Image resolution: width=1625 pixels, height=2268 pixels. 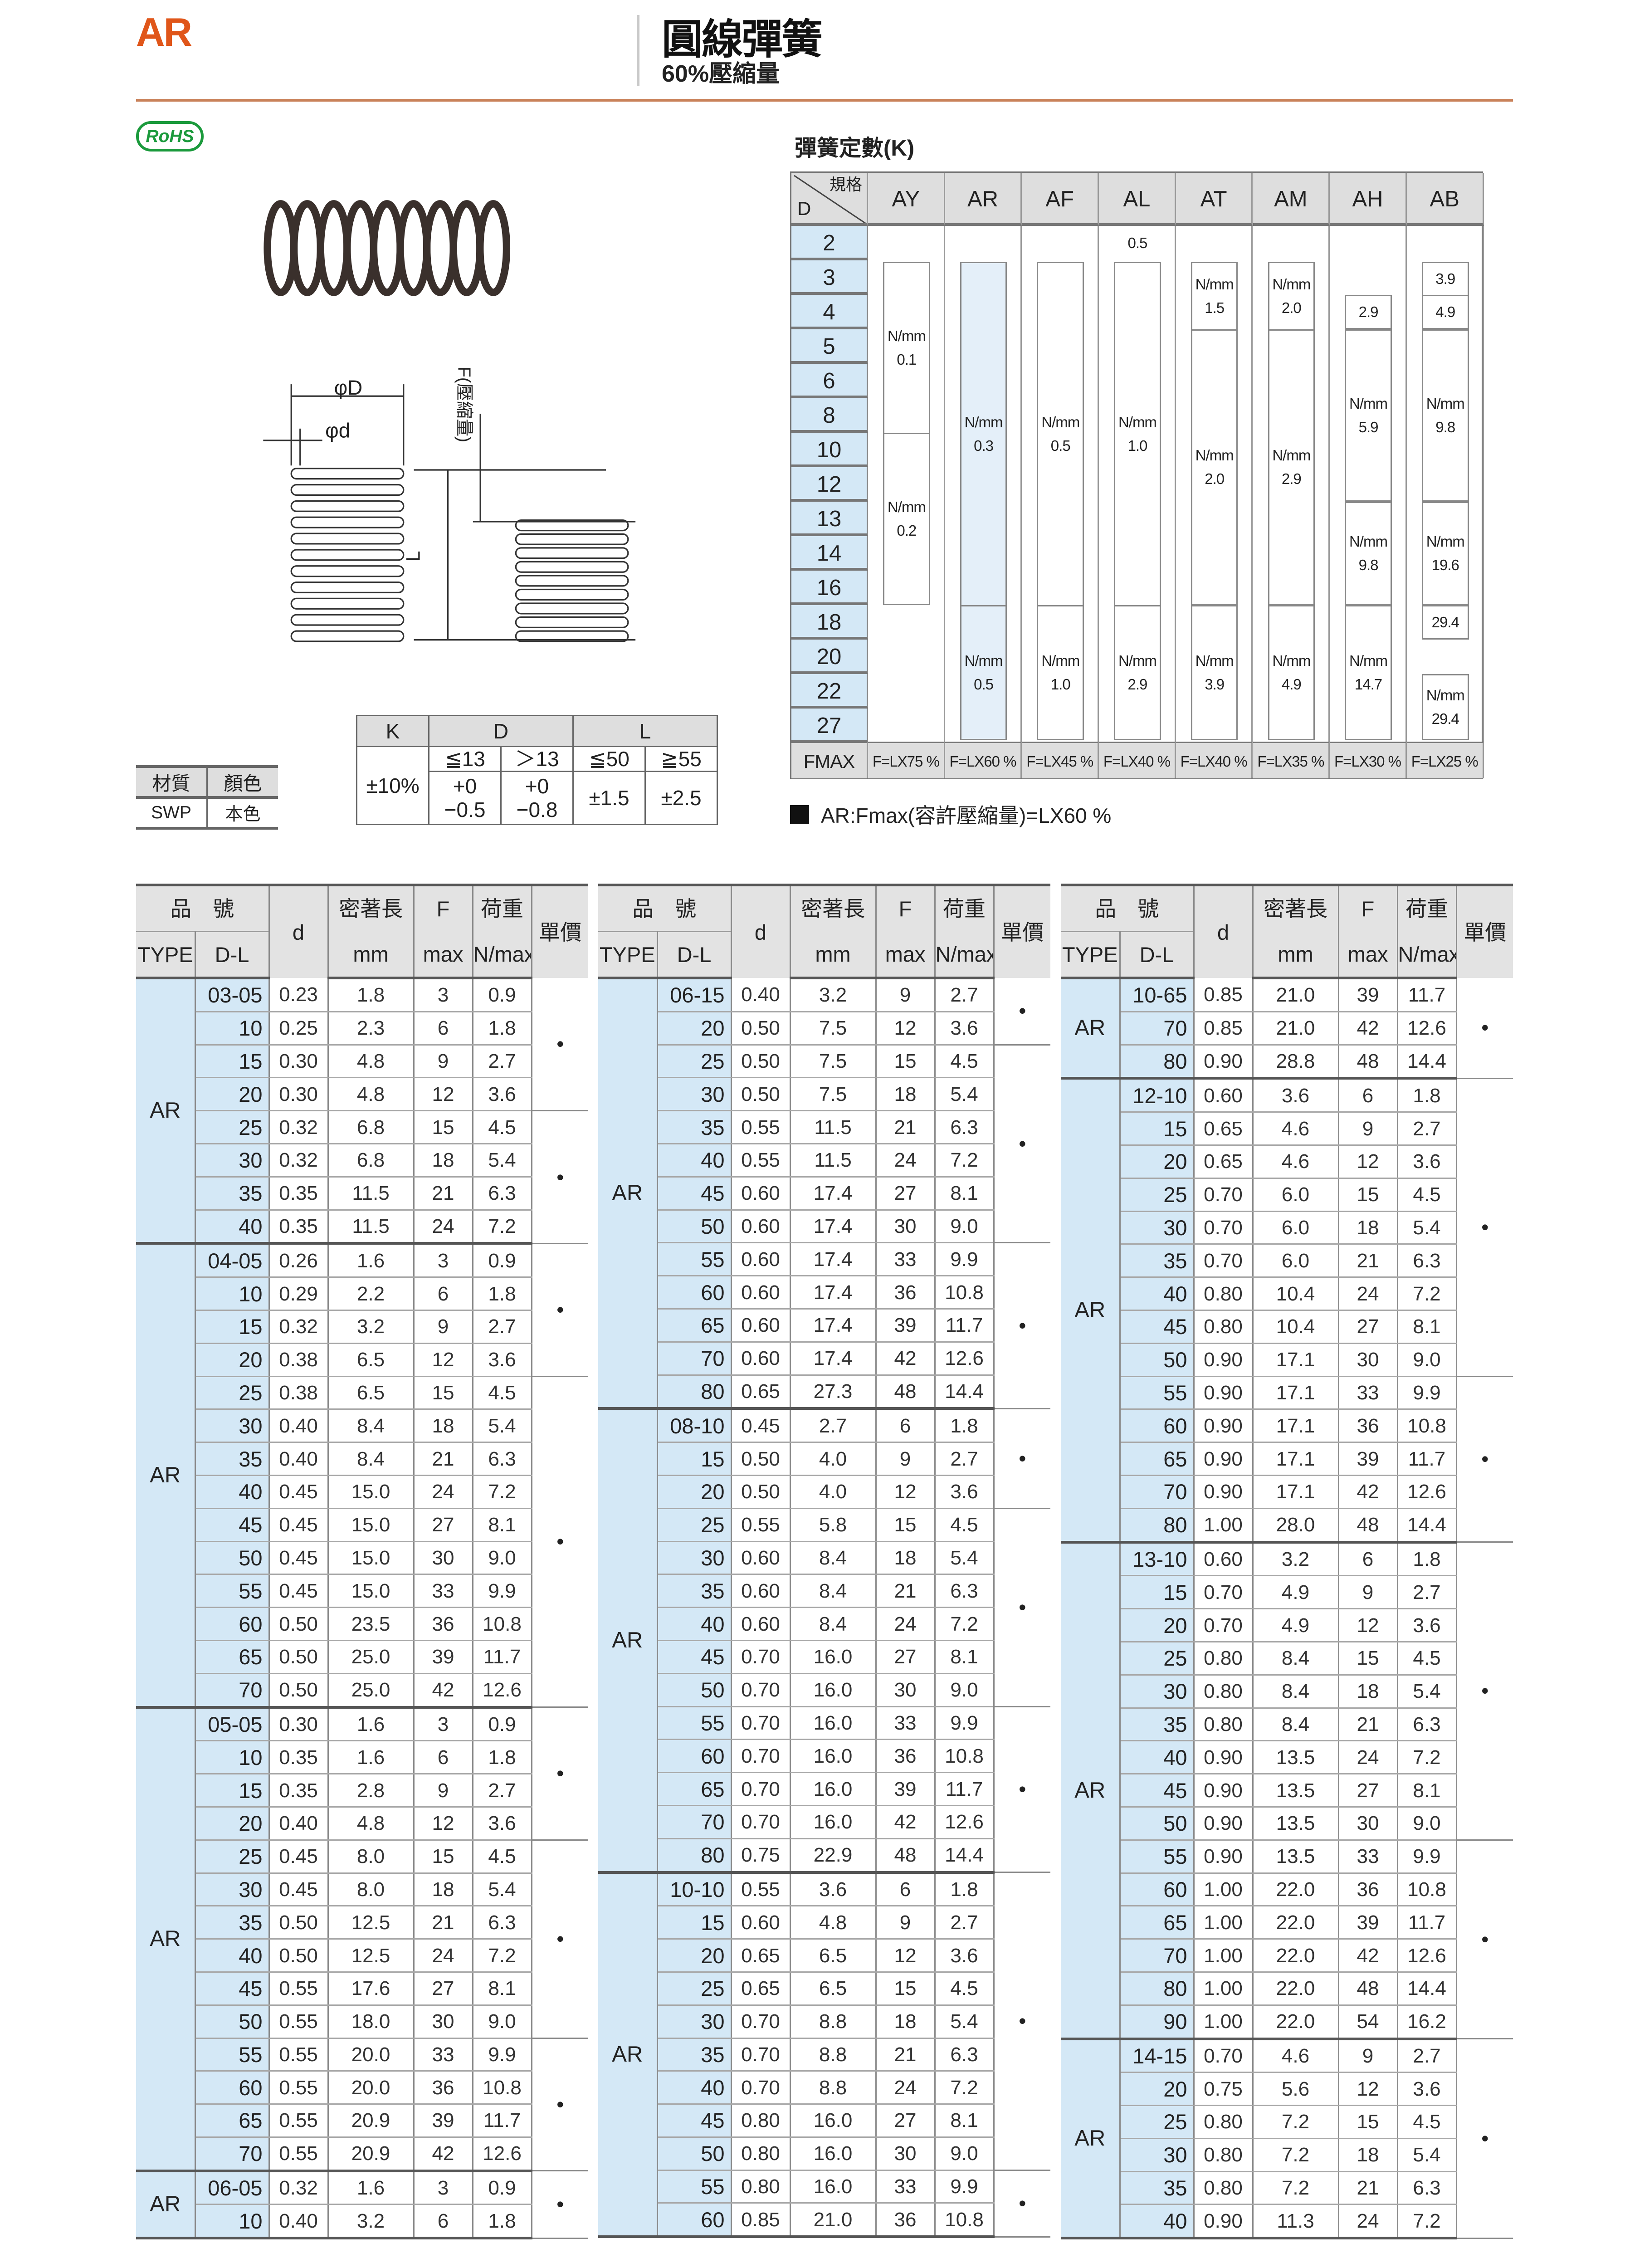 What do you see at coordinates (502, 2188) in the screenshot?
I see `load-cell: 0.9` at bounding box center [502, 2188].